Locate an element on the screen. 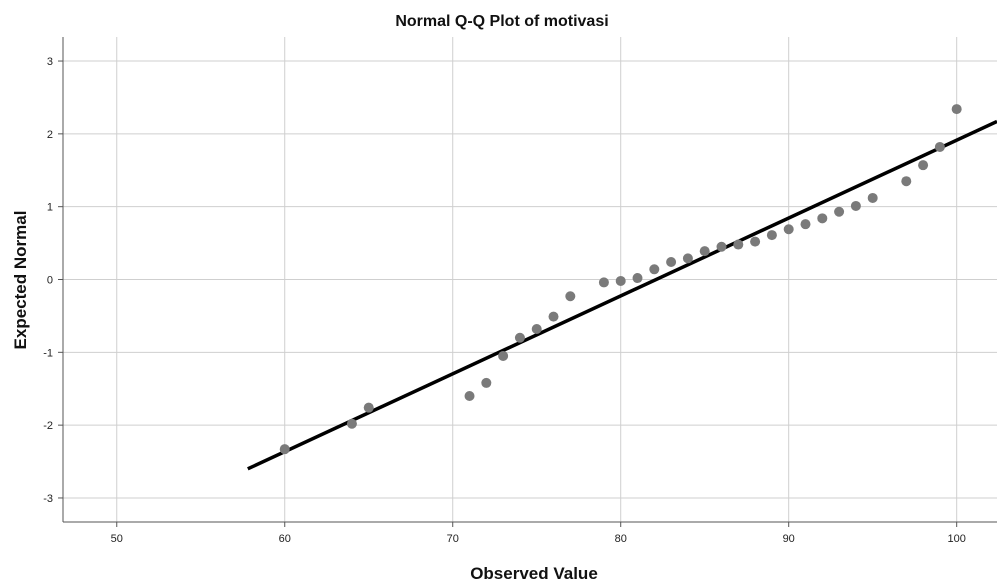  x-tick-label: 50 is located at coordinates (117, 539).